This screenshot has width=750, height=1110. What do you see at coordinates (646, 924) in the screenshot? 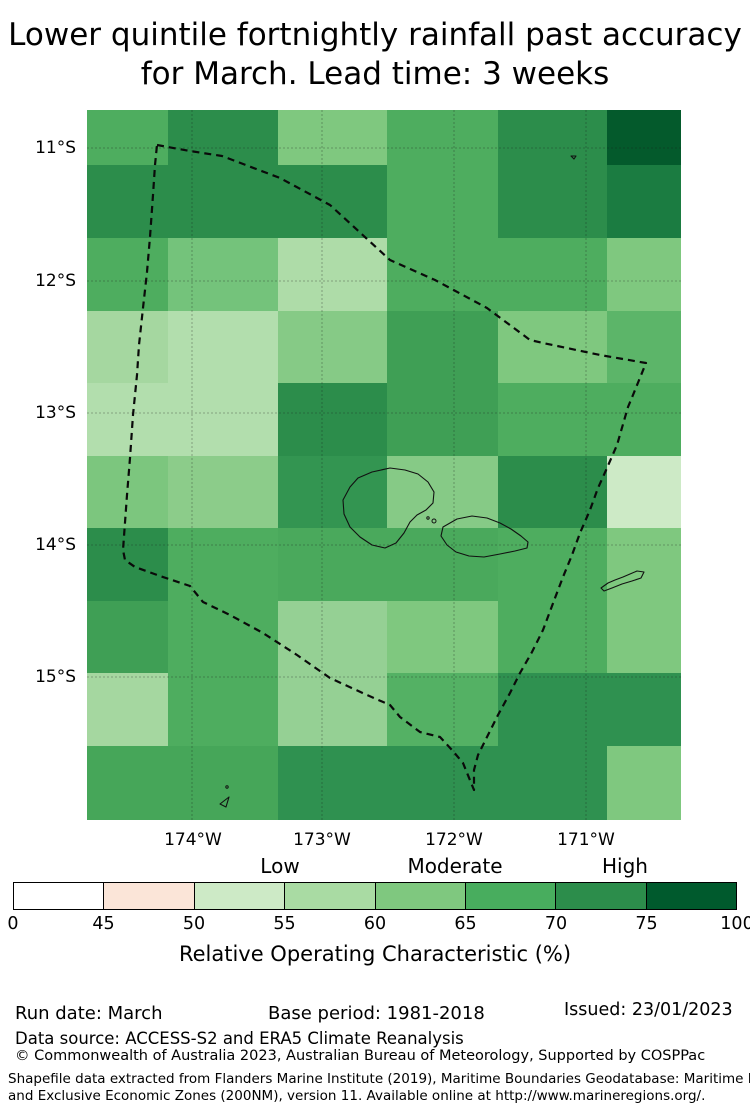
I see `colorbar-tick-label: 75` at bounding box center [646, 924].